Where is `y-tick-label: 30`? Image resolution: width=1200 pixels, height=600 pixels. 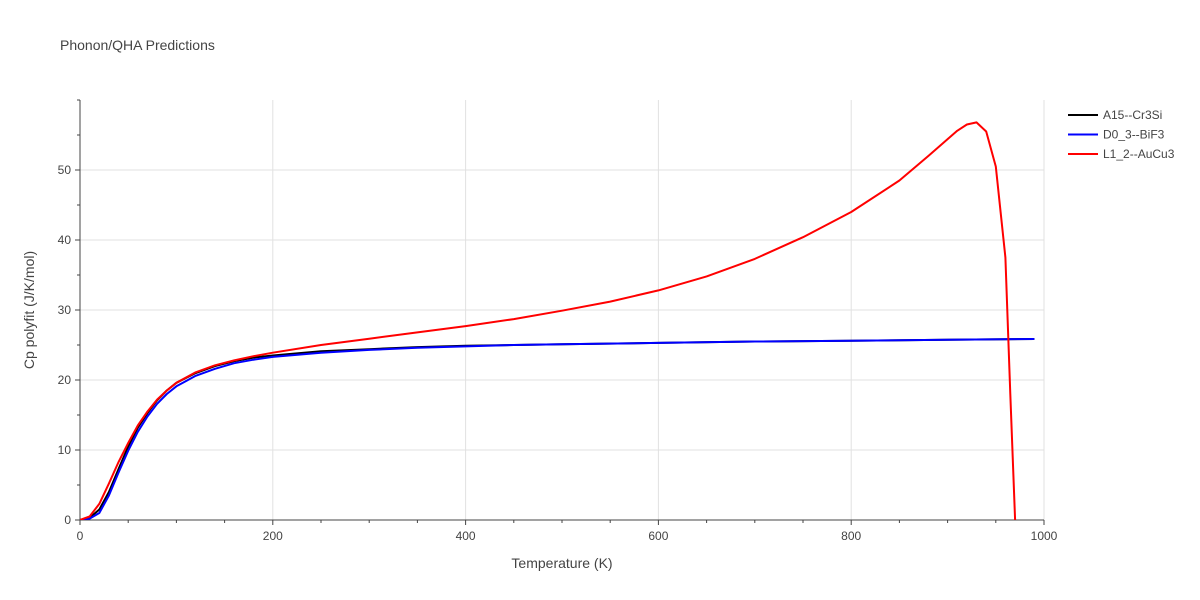
y-tick-label: 30 is located at coordinates (65, 310).